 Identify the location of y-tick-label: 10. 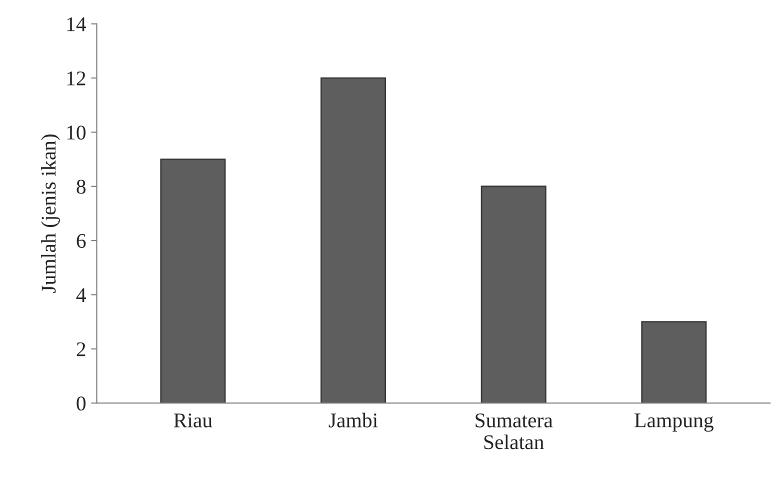
(76, 133).